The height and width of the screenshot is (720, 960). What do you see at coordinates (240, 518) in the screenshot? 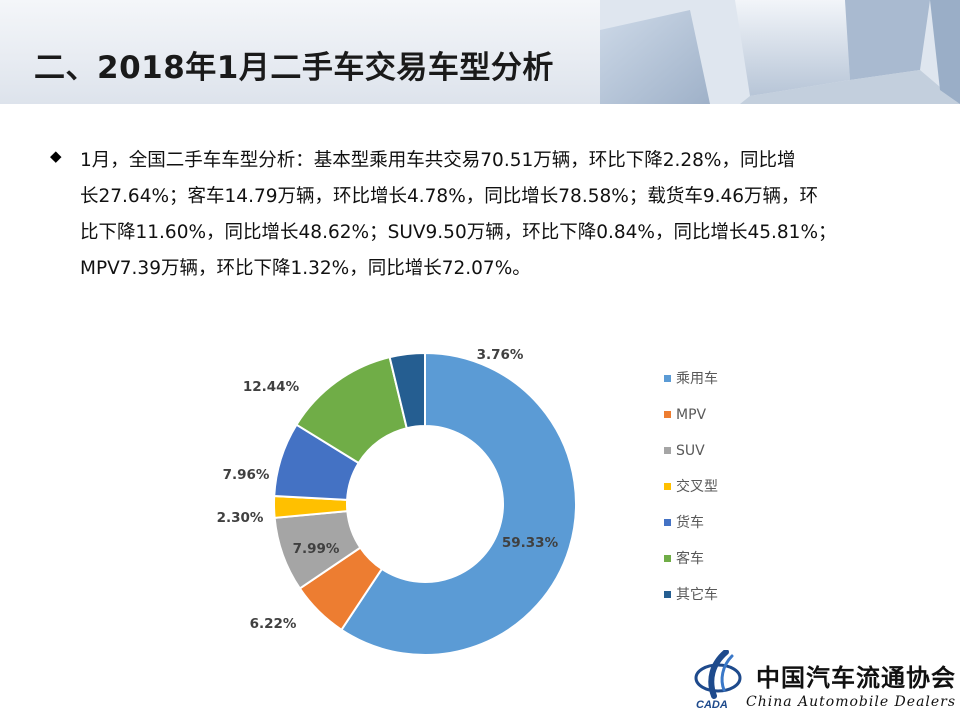
I see `data-label-crossover: 2.30%` at bounding box center [240, 518].